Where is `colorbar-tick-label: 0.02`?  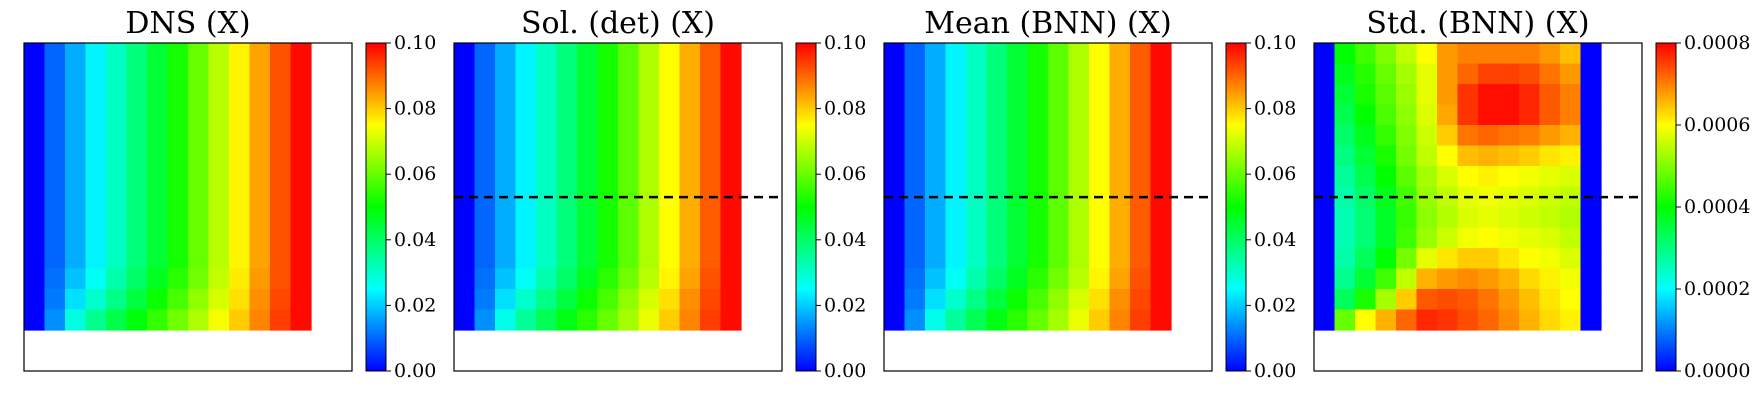
colorbar-tick-label: 0.02 is located at coordinates (415, 305).